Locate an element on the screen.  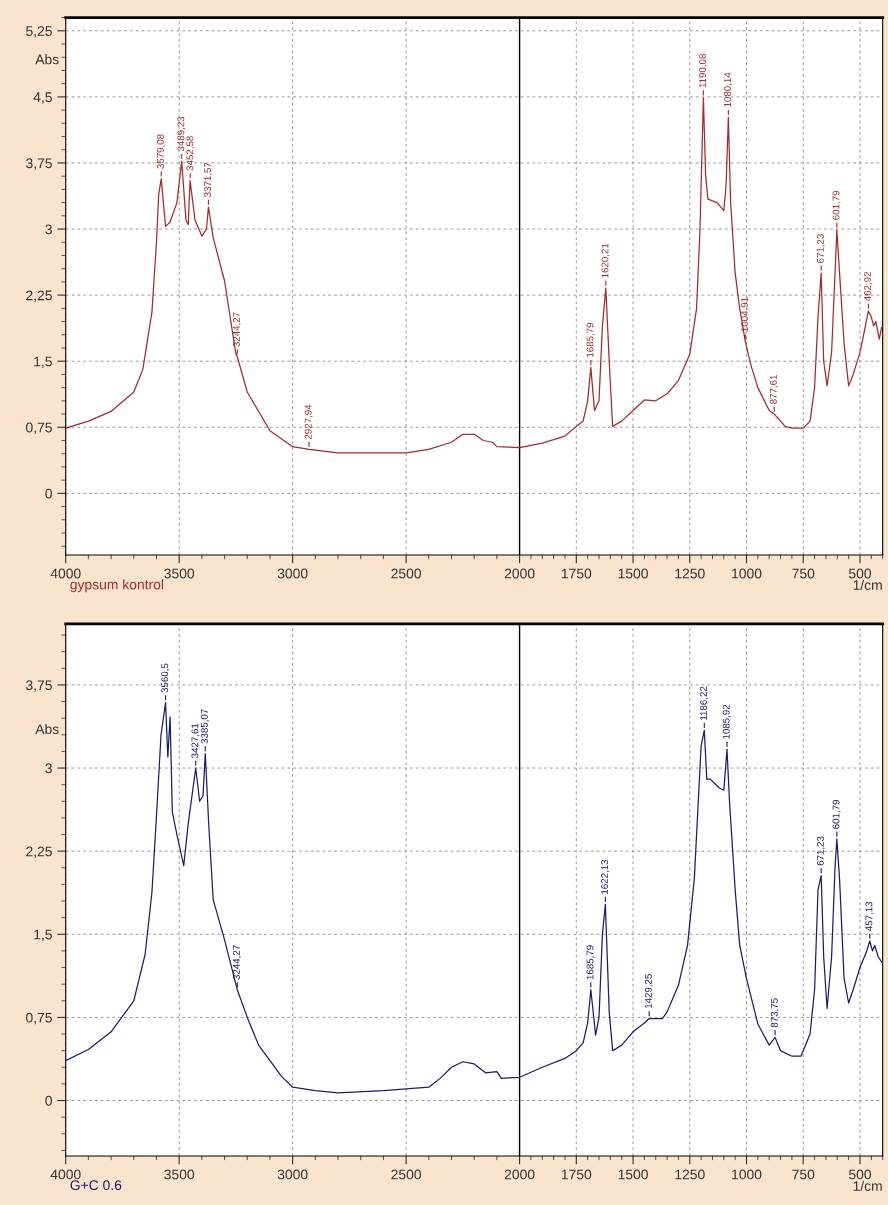
text: G+C 0.6 is located at coordinates (96, 1185).